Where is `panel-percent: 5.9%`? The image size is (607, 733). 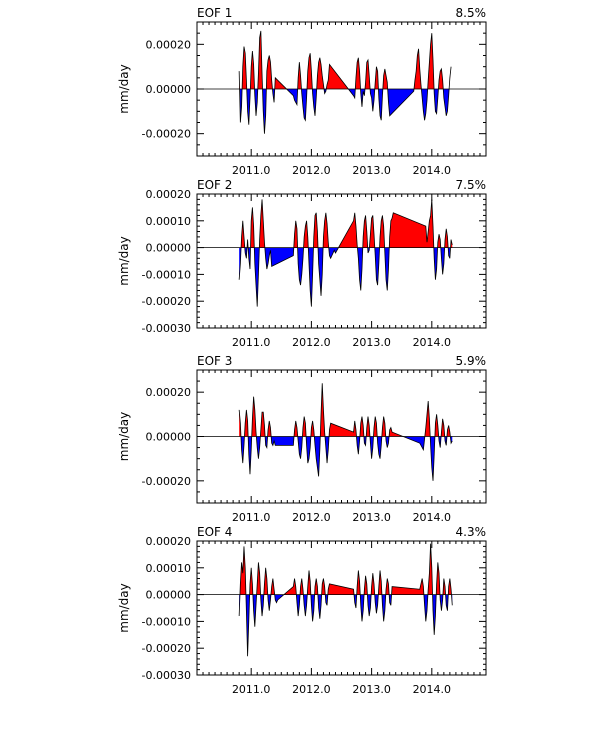 panel-percent: 5.9% is located at coordinates (471, 361).